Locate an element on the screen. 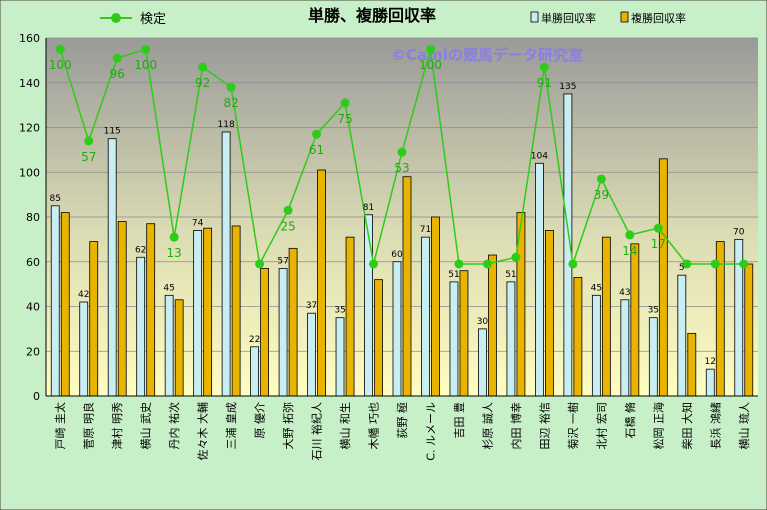 This screenshot has height=510, width=767. x-tick-label: 菊沢 一樹 is located at coordinates (573, 426).